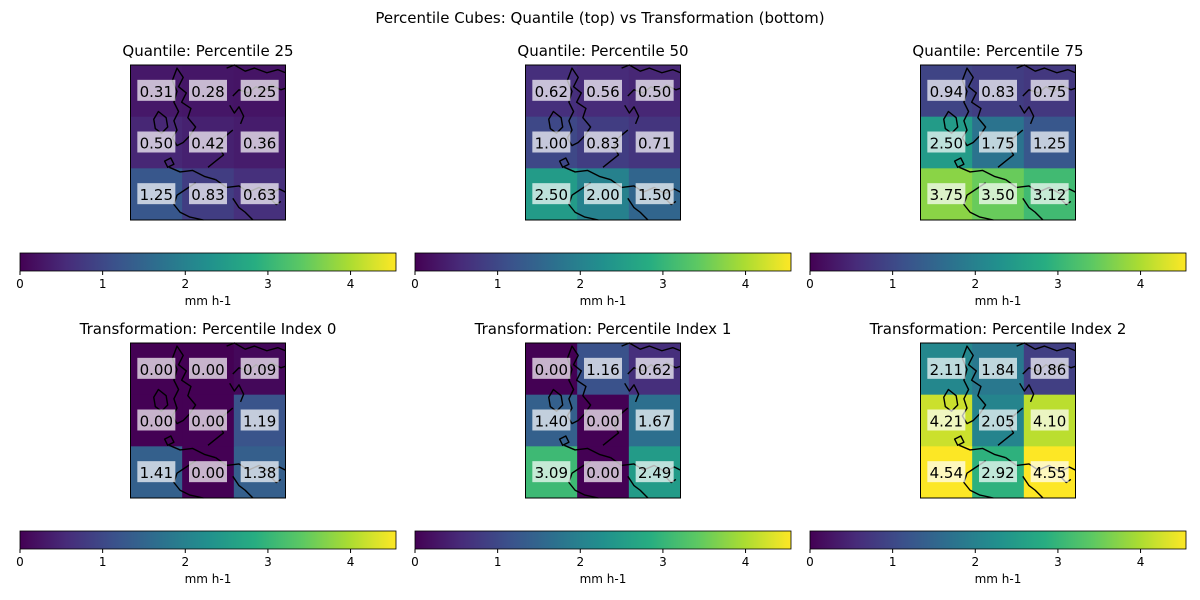 The height and width of the screenshot is (600, 1200). Describe the element at coordinates (997, 144) in the screenshot. I see `value-label: 1.75` at that location.